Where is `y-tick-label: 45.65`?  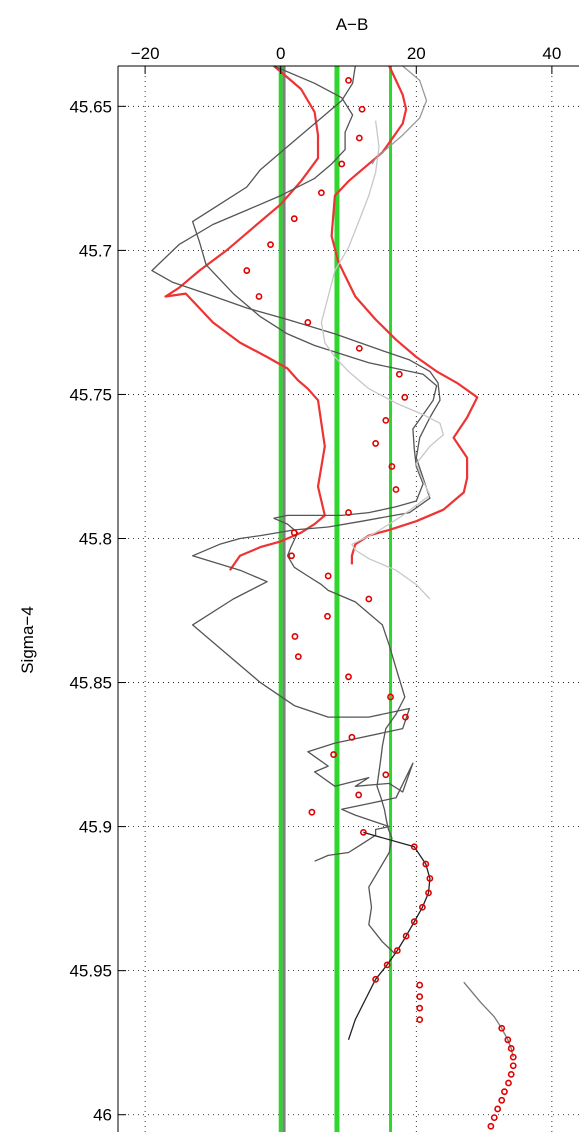 y-tick-label: 45.65 is located at coordinates (90, 106).